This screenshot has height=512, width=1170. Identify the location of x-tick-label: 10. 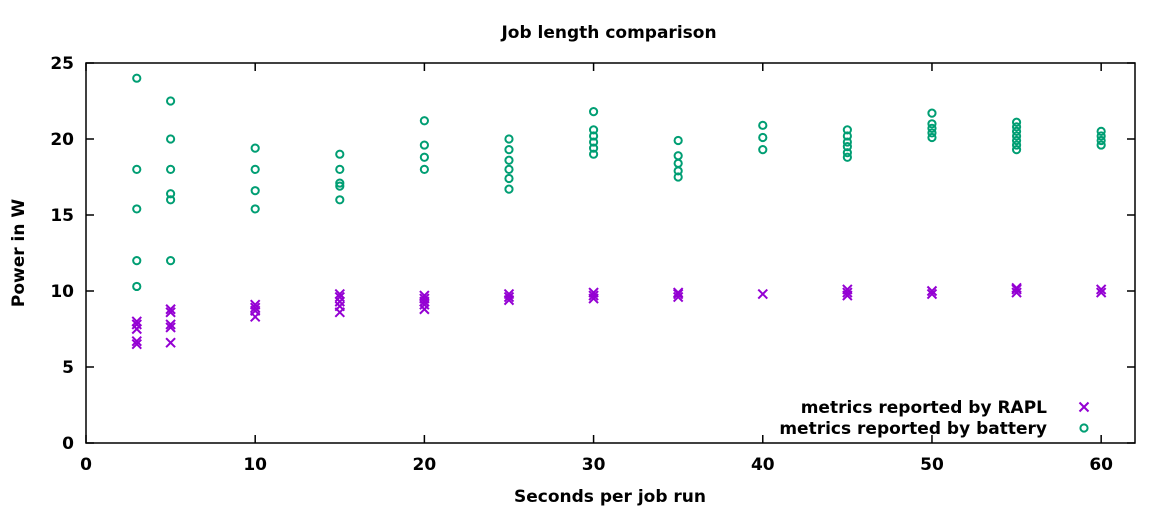
(255, 465).